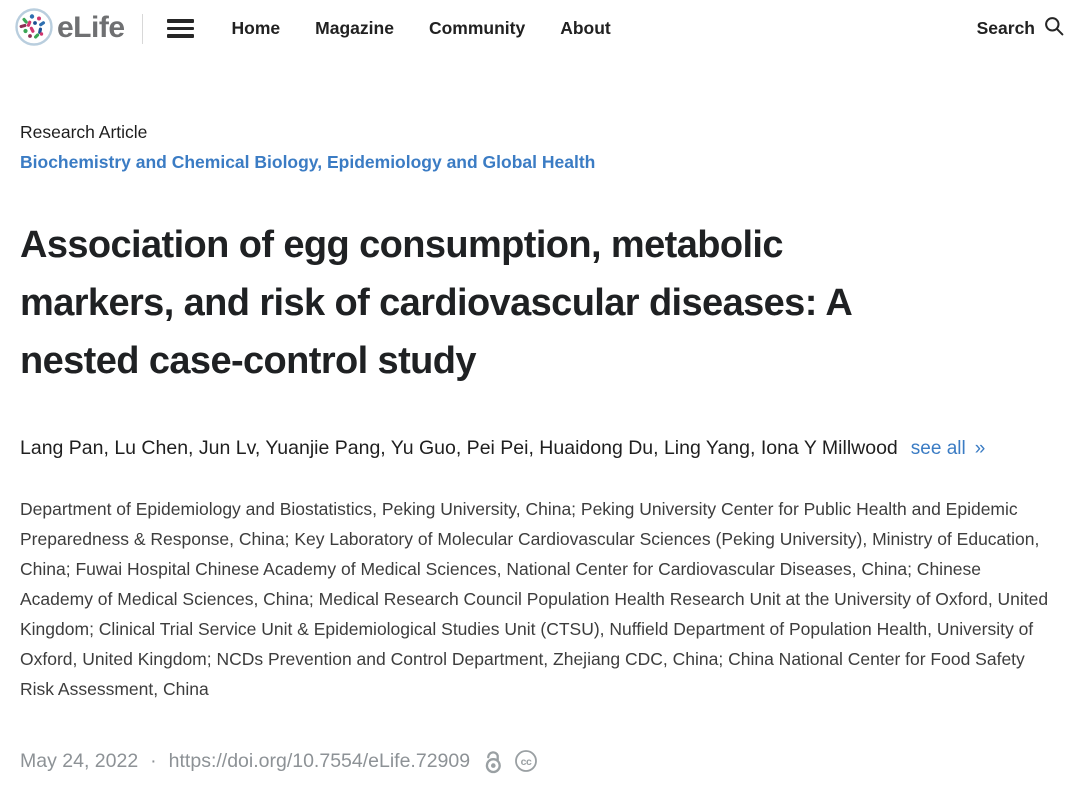 This screenshot has width=1080, height=794. I want to click on cc-license-icon: cc, so click(526, 761).